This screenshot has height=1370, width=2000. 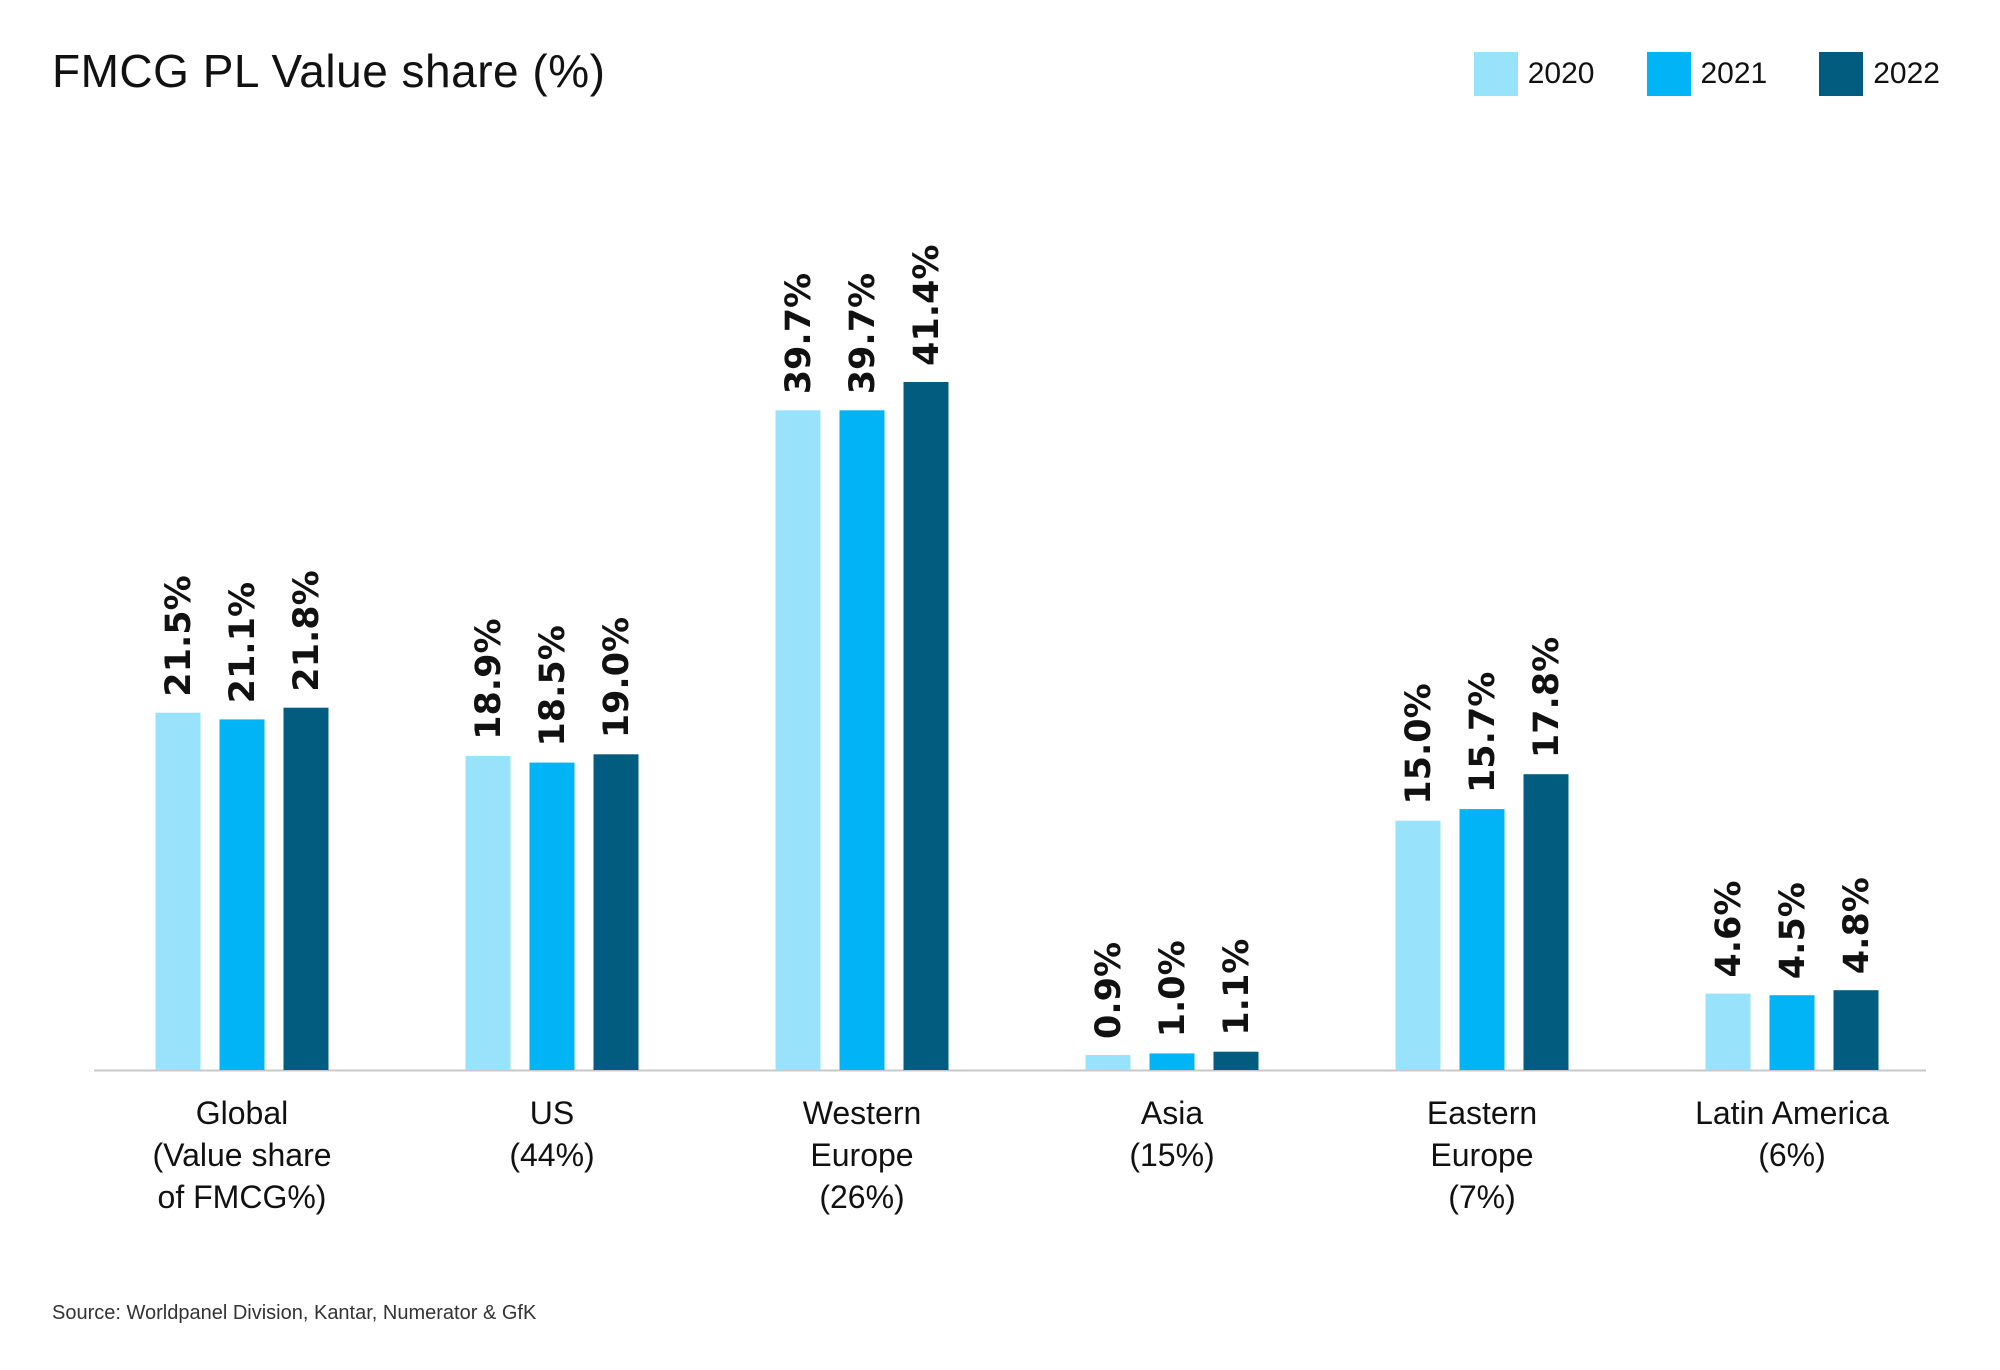 I want to click on category-label-line: of FMCG%), so click(x=242, y=1197).